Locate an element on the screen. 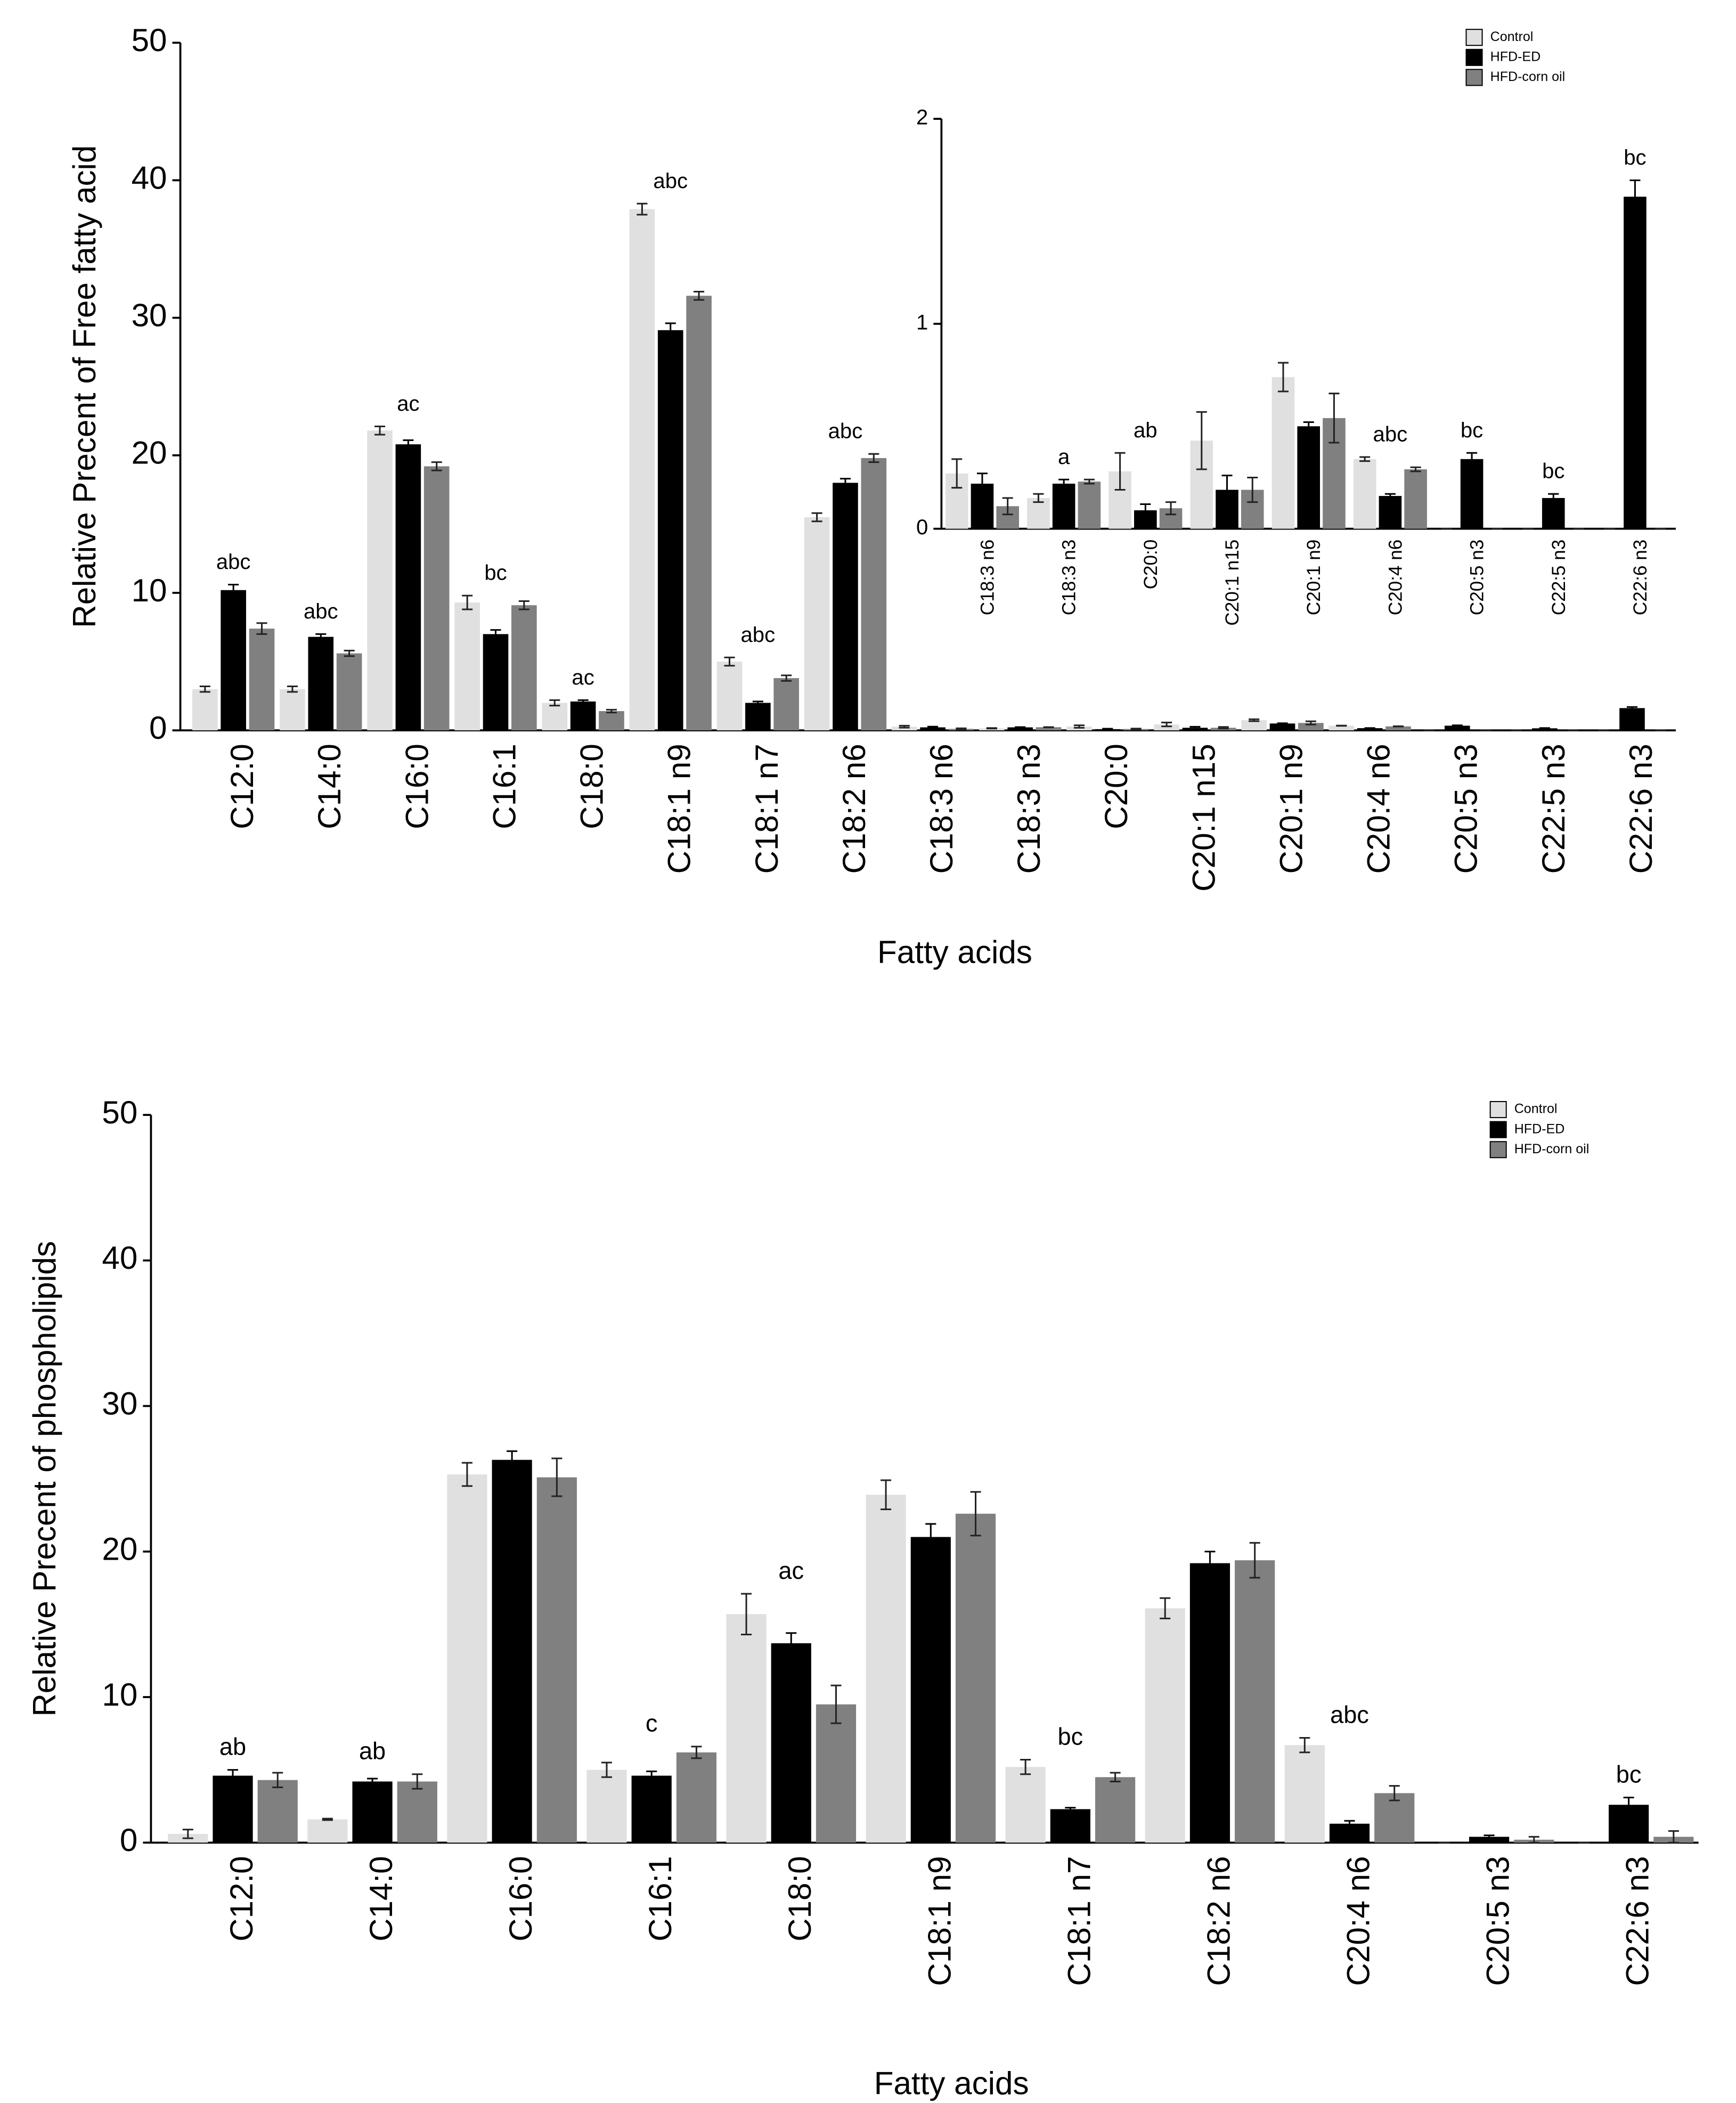  x-tick-label: C20:1 n15 is located at coordinates (1203, 818).